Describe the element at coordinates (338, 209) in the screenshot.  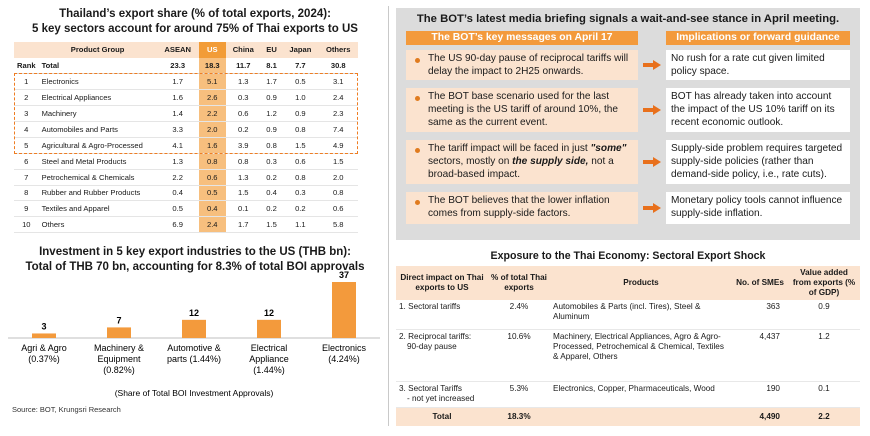
I see `others-cell: 0.6` at that location.